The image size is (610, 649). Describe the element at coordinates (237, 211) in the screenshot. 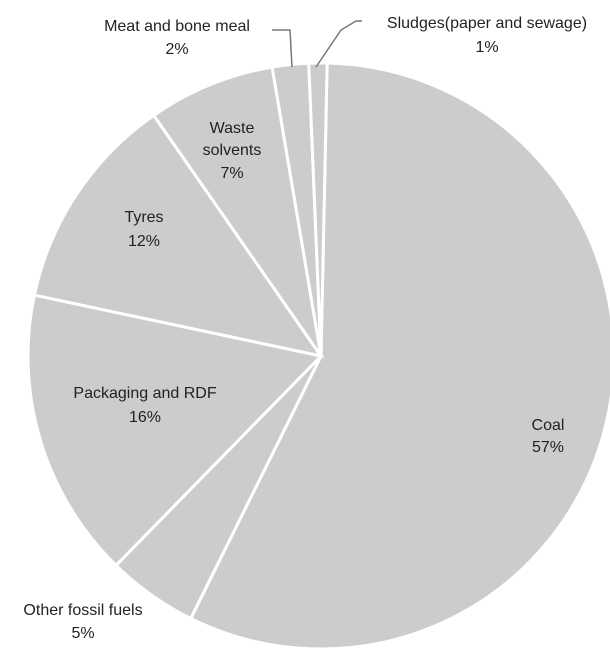

I see `slice-waste-solvents` at that location.